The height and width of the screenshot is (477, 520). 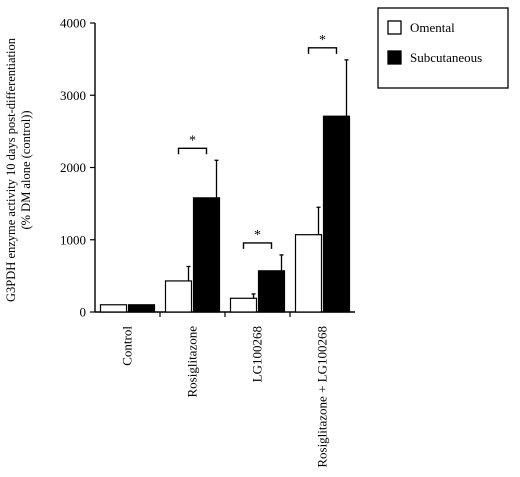 I want to click on legend-label-subcutaneous: Subcutaneous, so click(x=446, y=57).